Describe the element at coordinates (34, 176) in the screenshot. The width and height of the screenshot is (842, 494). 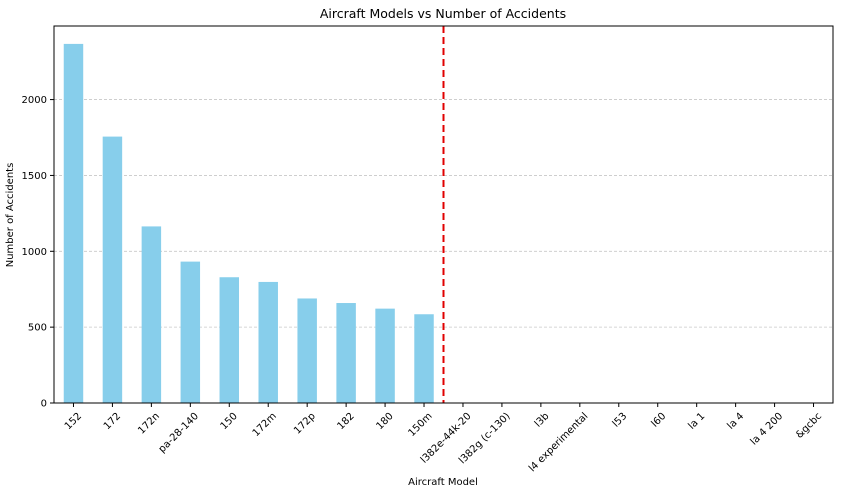
I see `y-tick-label: 1500` at that location.